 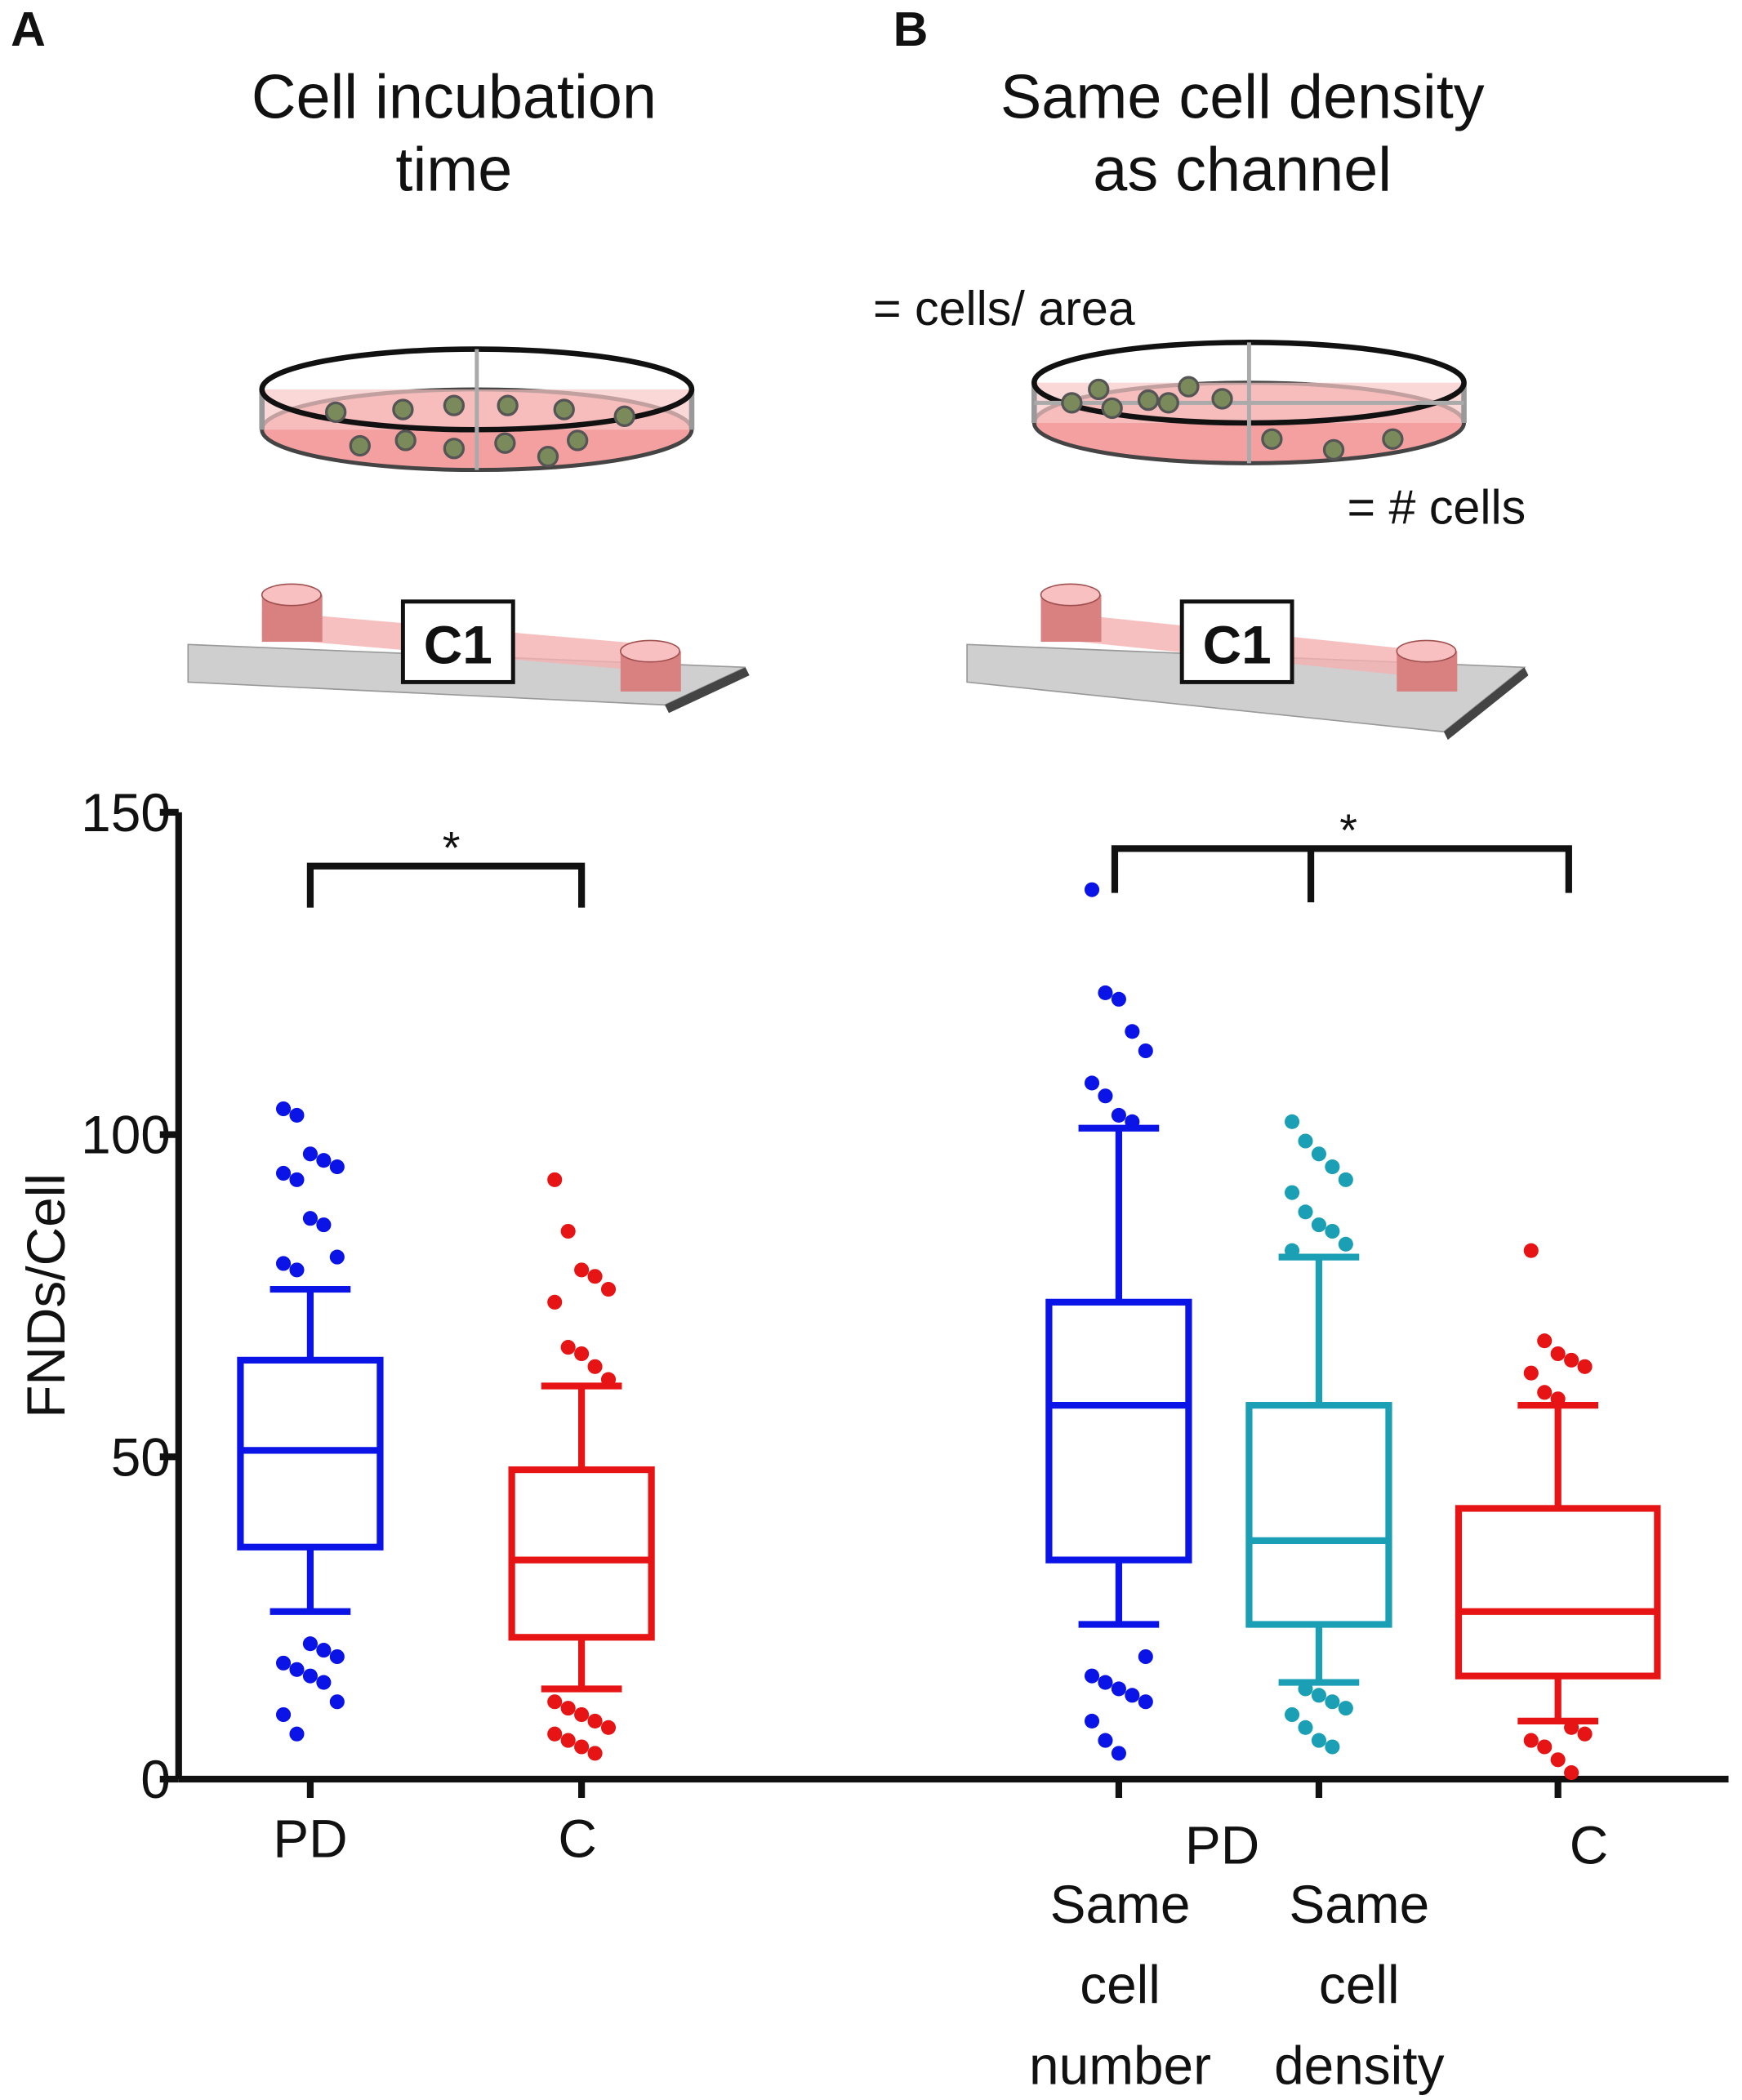 What do you see at coordinates (1237, 644) in the screenshot?
I see `chip-label: C1` at bounding box center [1237, 644].